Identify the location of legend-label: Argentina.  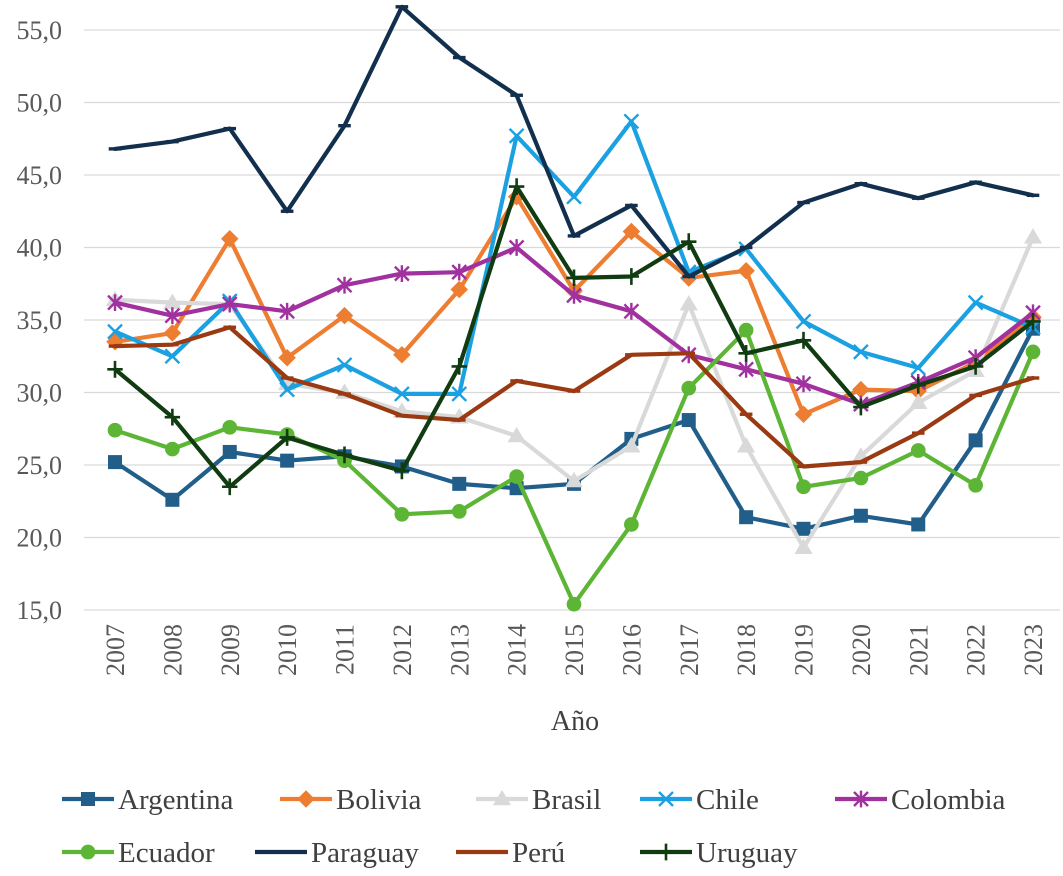
(176, 800).